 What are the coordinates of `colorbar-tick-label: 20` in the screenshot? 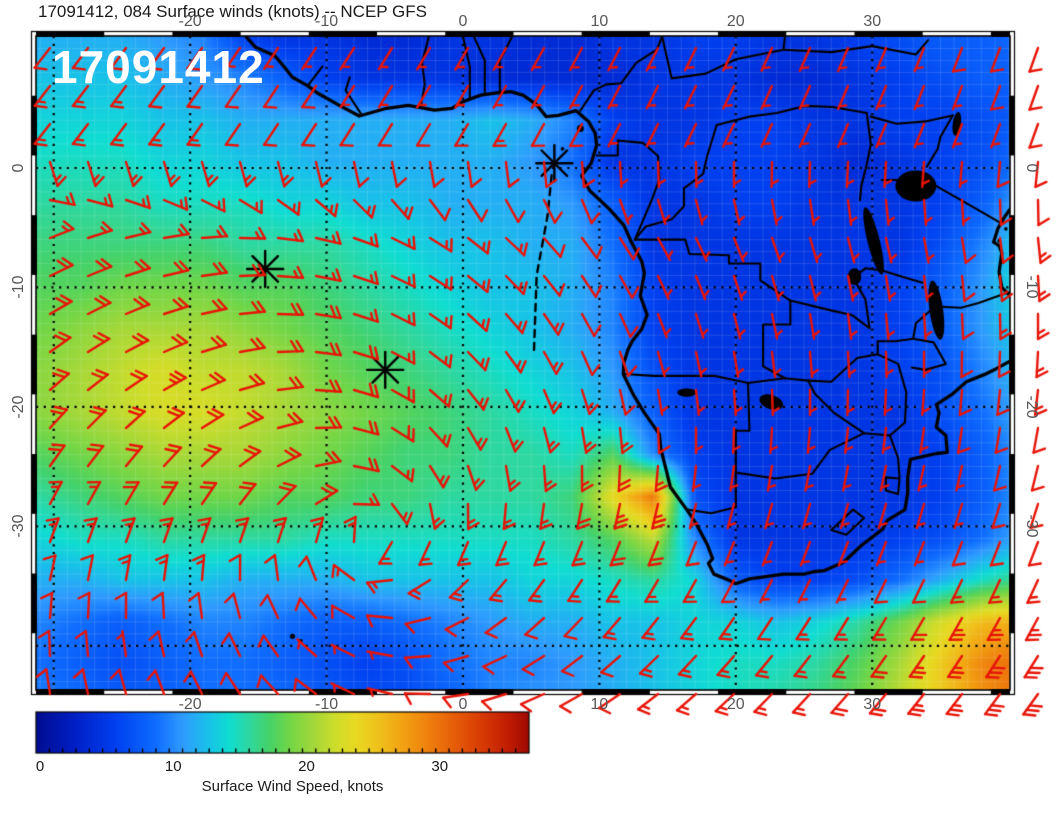 It's located at (306, 766).